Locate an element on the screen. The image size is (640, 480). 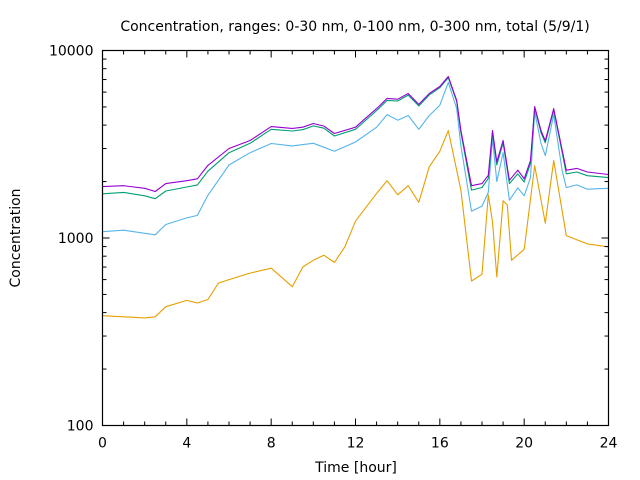
x-tick-label: 12 is located at coordinates (356, 444).